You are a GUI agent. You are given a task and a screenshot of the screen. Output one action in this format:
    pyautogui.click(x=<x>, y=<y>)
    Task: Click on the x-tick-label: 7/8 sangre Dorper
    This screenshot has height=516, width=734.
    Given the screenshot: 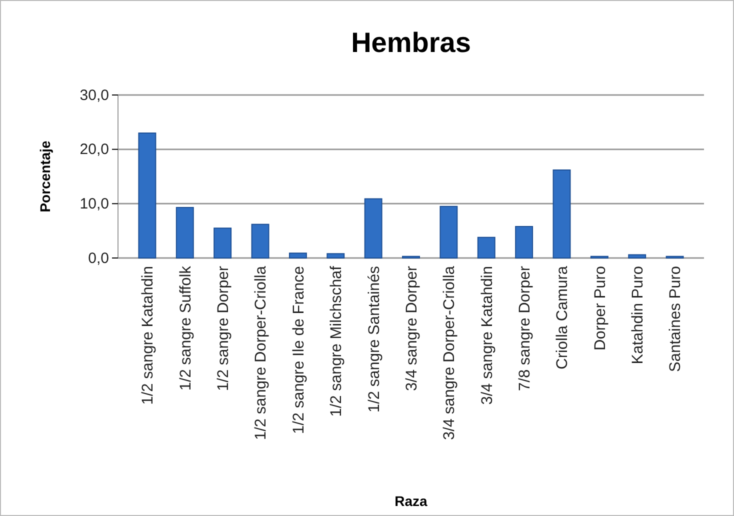 What is the action you would take?
    pyautogui.click(x=525, y=328)
    